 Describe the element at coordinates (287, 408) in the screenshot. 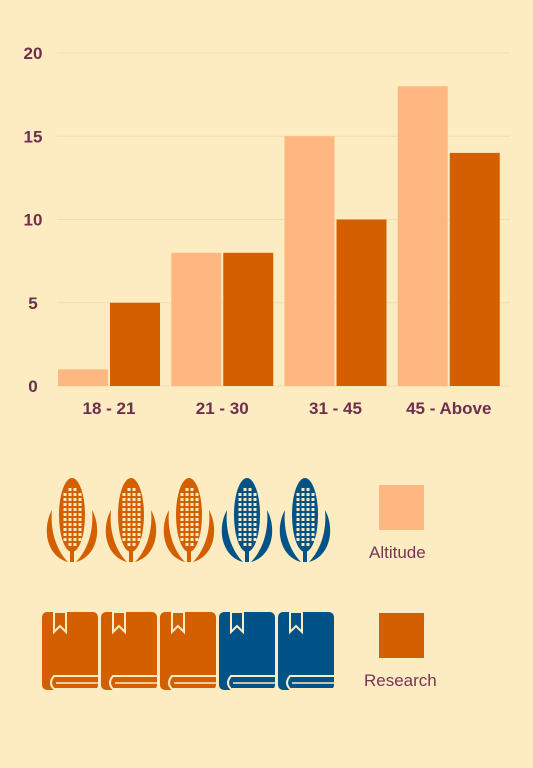

I see `x-axis-ticks: 18 - 21 21 - 30 31 - 45 45 - Above` at that location.